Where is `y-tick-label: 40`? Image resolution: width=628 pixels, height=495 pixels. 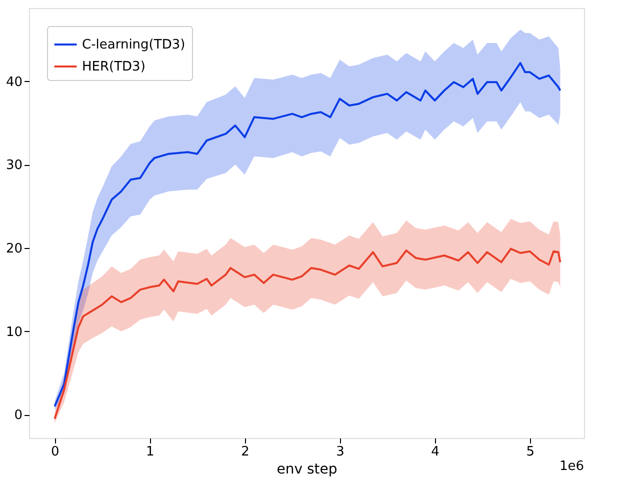
y-tick-label: 40 is located at coordinates (14, 82).